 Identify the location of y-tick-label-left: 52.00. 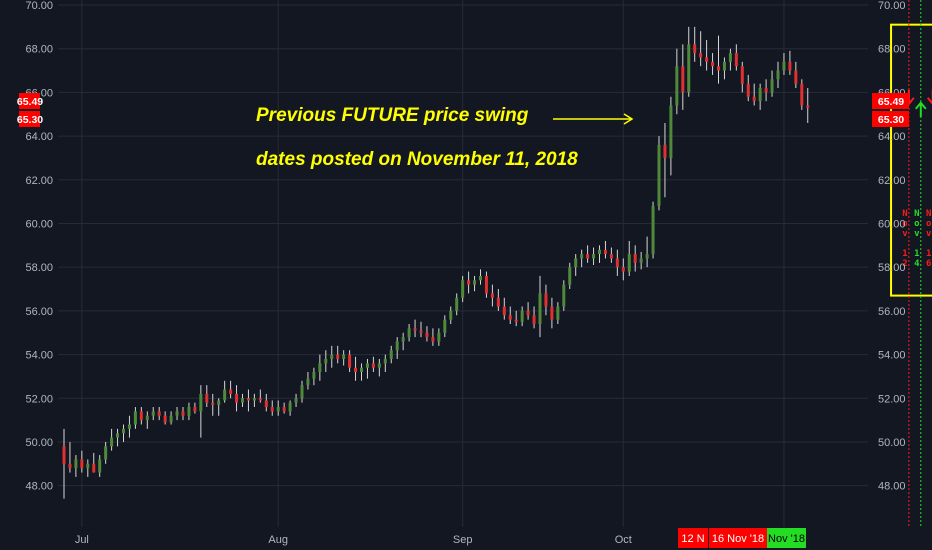
(39, 399).